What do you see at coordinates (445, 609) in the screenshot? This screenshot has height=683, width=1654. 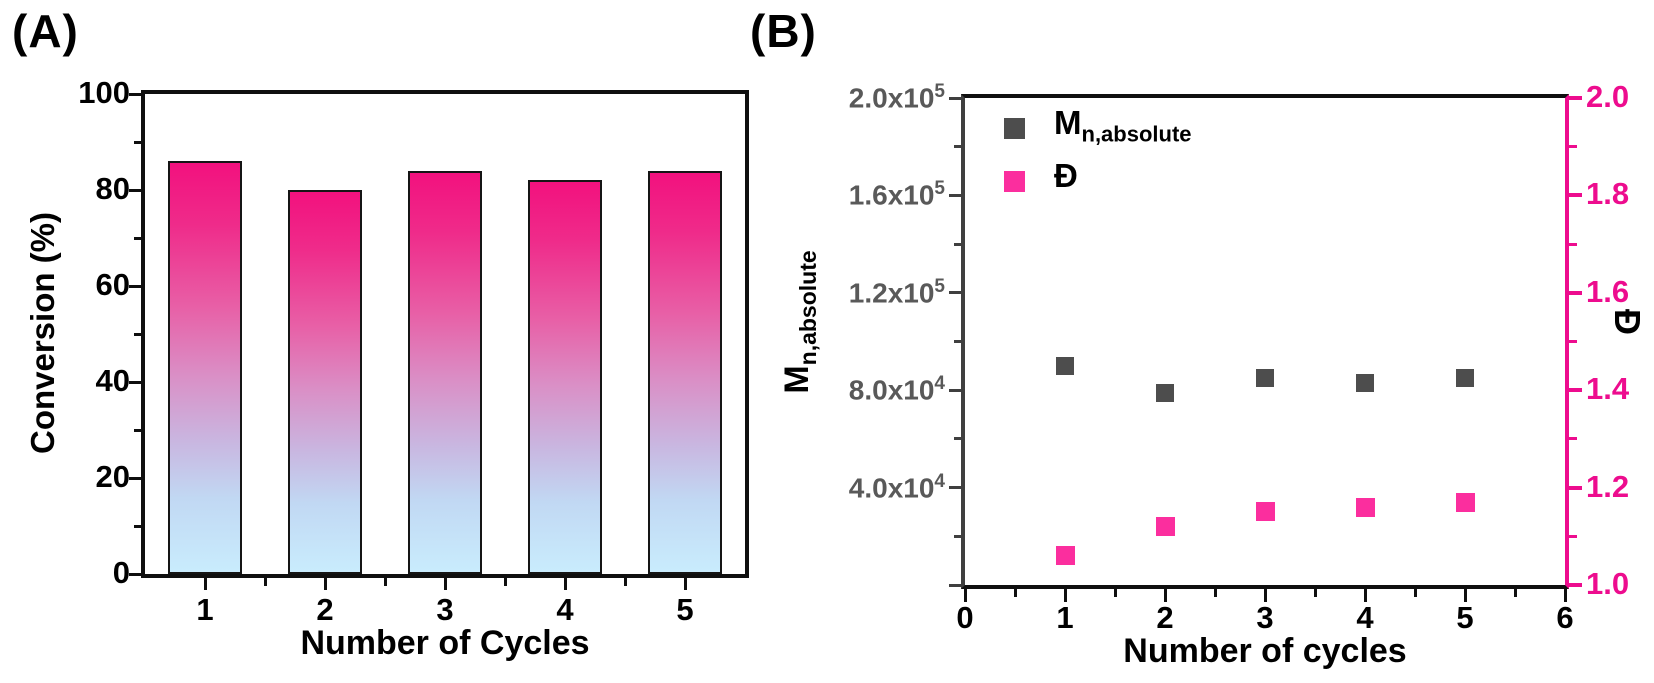 I see `panel-a-x-tick-label: 3` at bounding box center [445, 609].